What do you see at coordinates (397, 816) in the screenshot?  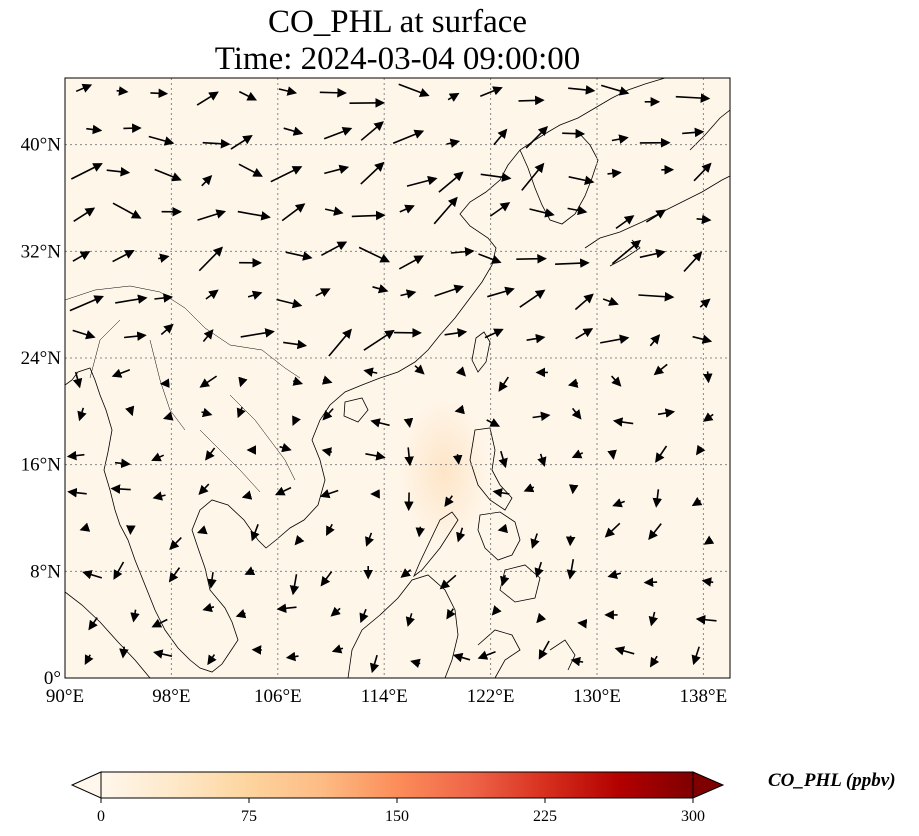 I see `colorbar-tick-label: 150` at bounding box center [397, 816].